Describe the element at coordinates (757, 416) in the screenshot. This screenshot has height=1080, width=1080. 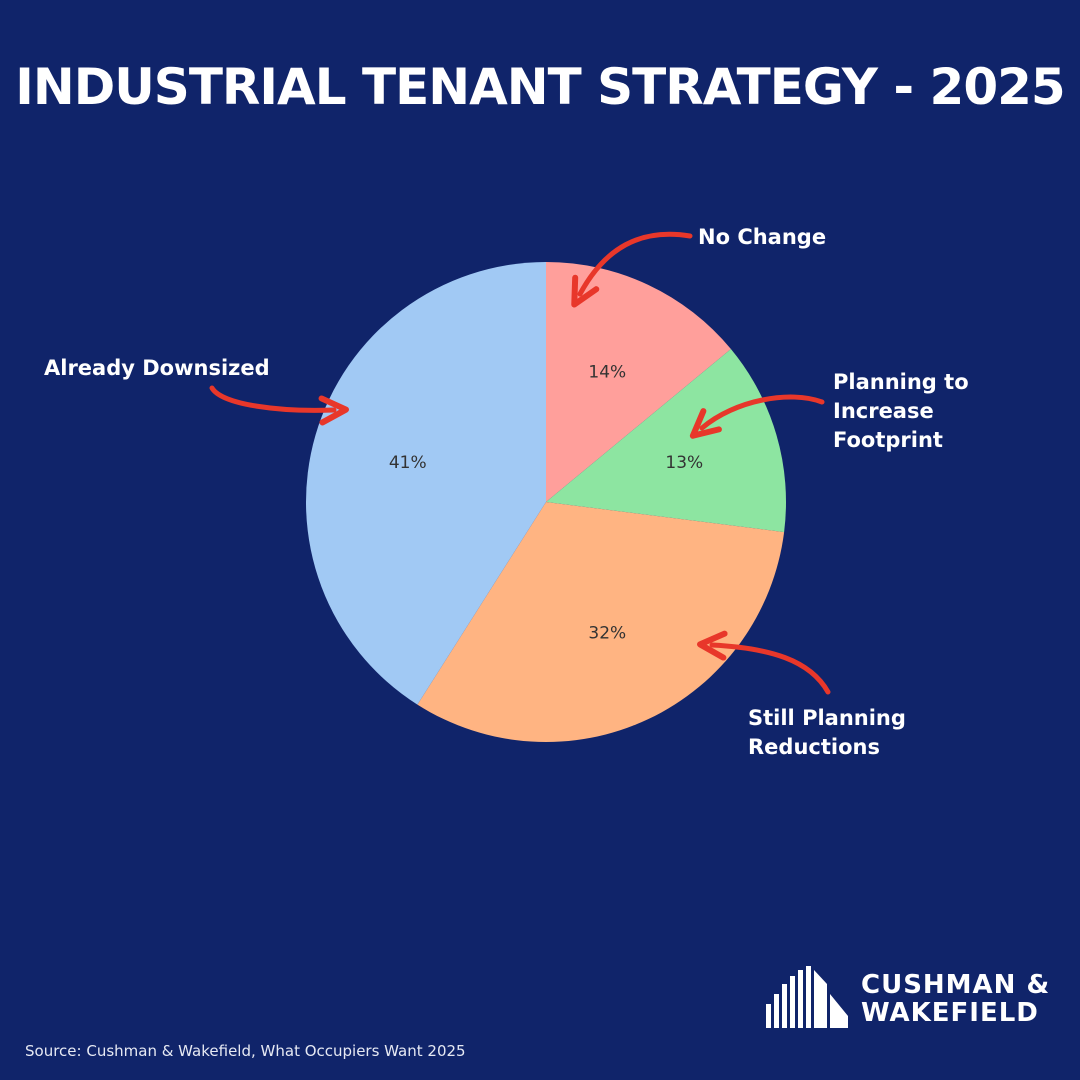
I see `increase-footprint-arrow` at that location.